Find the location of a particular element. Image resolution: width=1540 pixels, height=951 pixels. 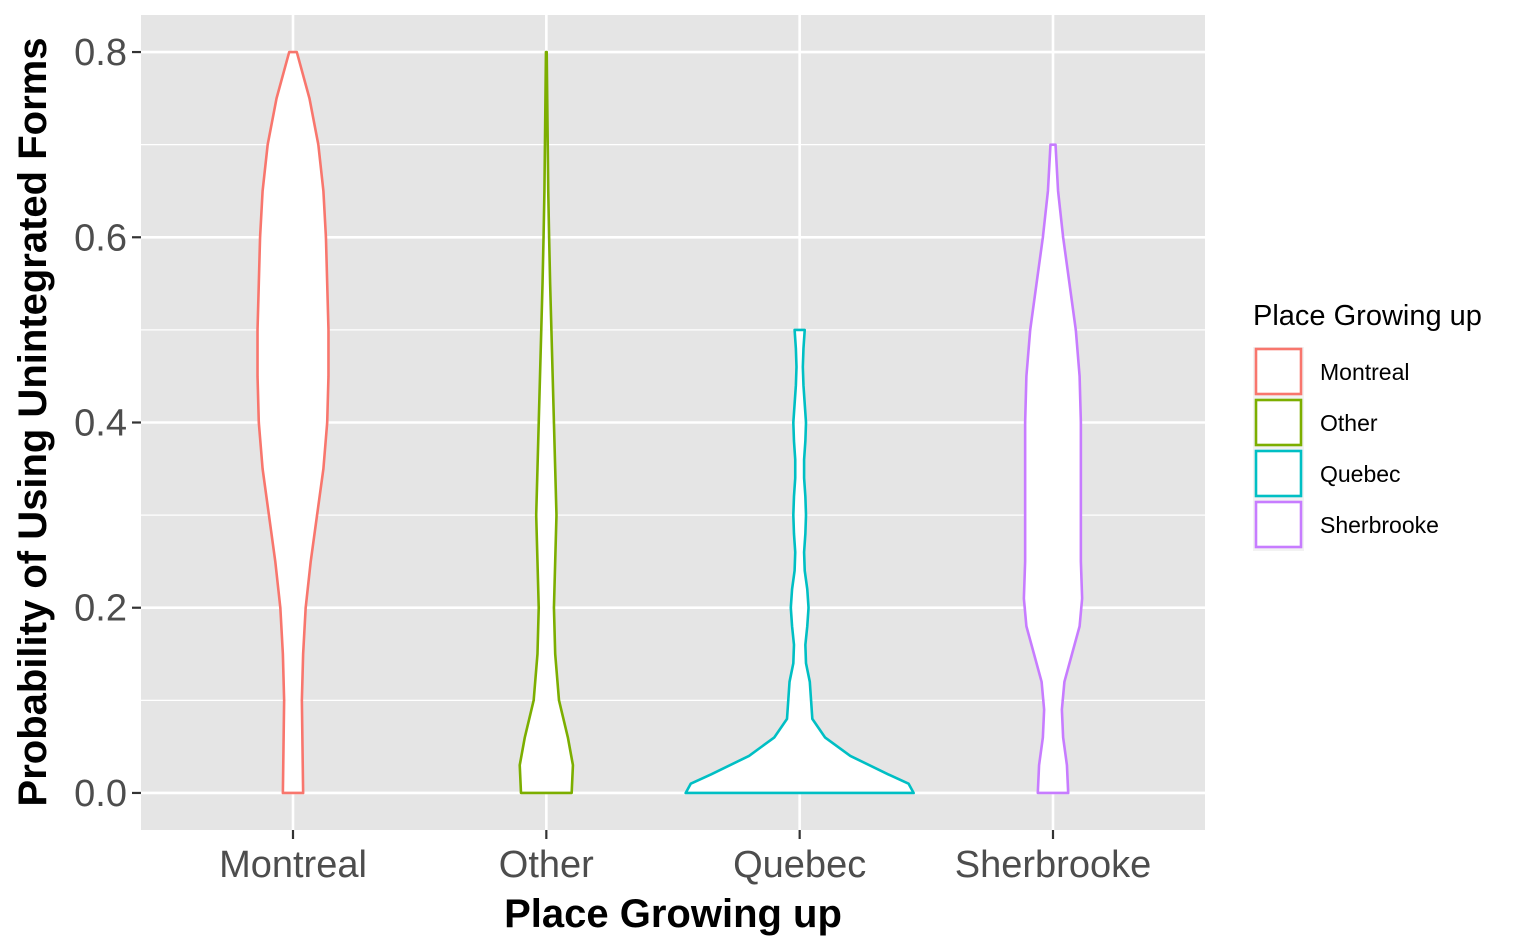

y-tick-label: 0.2 is located at coordinates (100, 609).